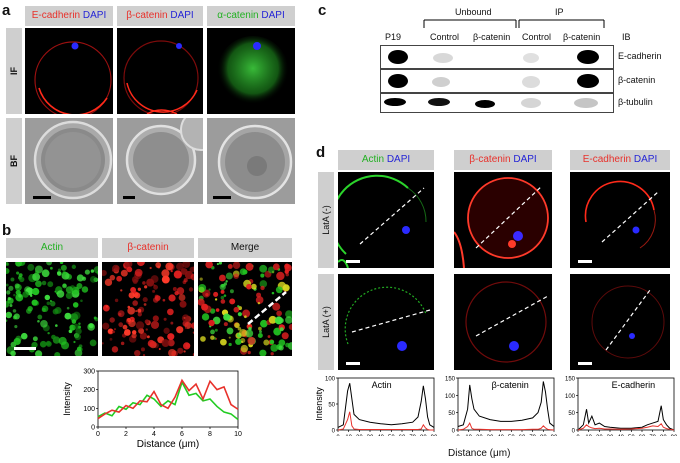  What do you see at coordinates (570, 397) in the screenshot?
I see `y-tick-label: 100` at bounding box center [570, 397].